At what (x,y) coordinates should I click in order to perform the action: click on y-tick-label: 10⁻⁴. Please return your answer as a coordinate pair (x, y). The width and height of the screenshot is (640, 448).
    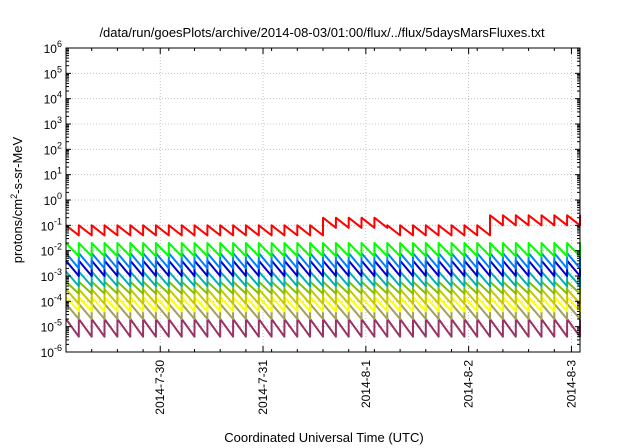
    Looking at the image, I should click on (51, 300).